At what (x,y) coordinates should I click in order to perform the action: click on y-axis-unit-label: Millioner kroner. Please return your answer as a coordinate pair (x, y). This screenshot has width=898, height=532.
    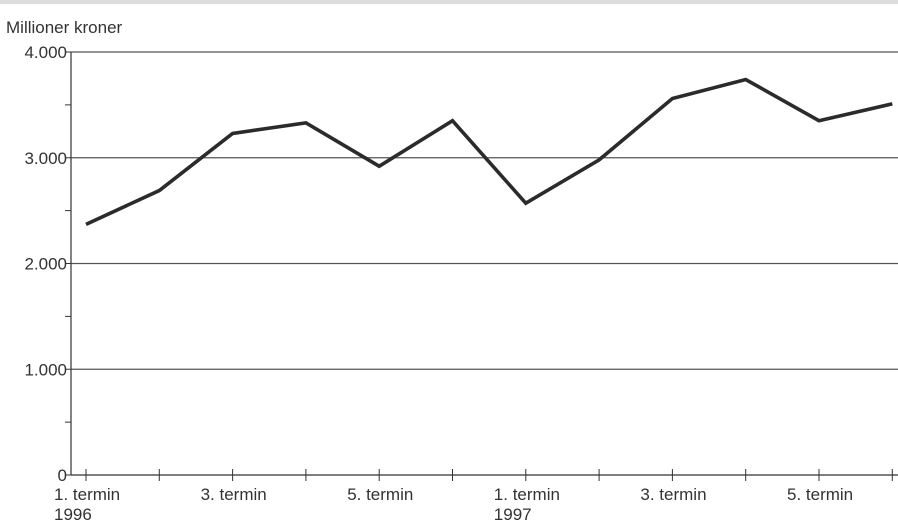
    Looking at the image, I should click on (64, 27).